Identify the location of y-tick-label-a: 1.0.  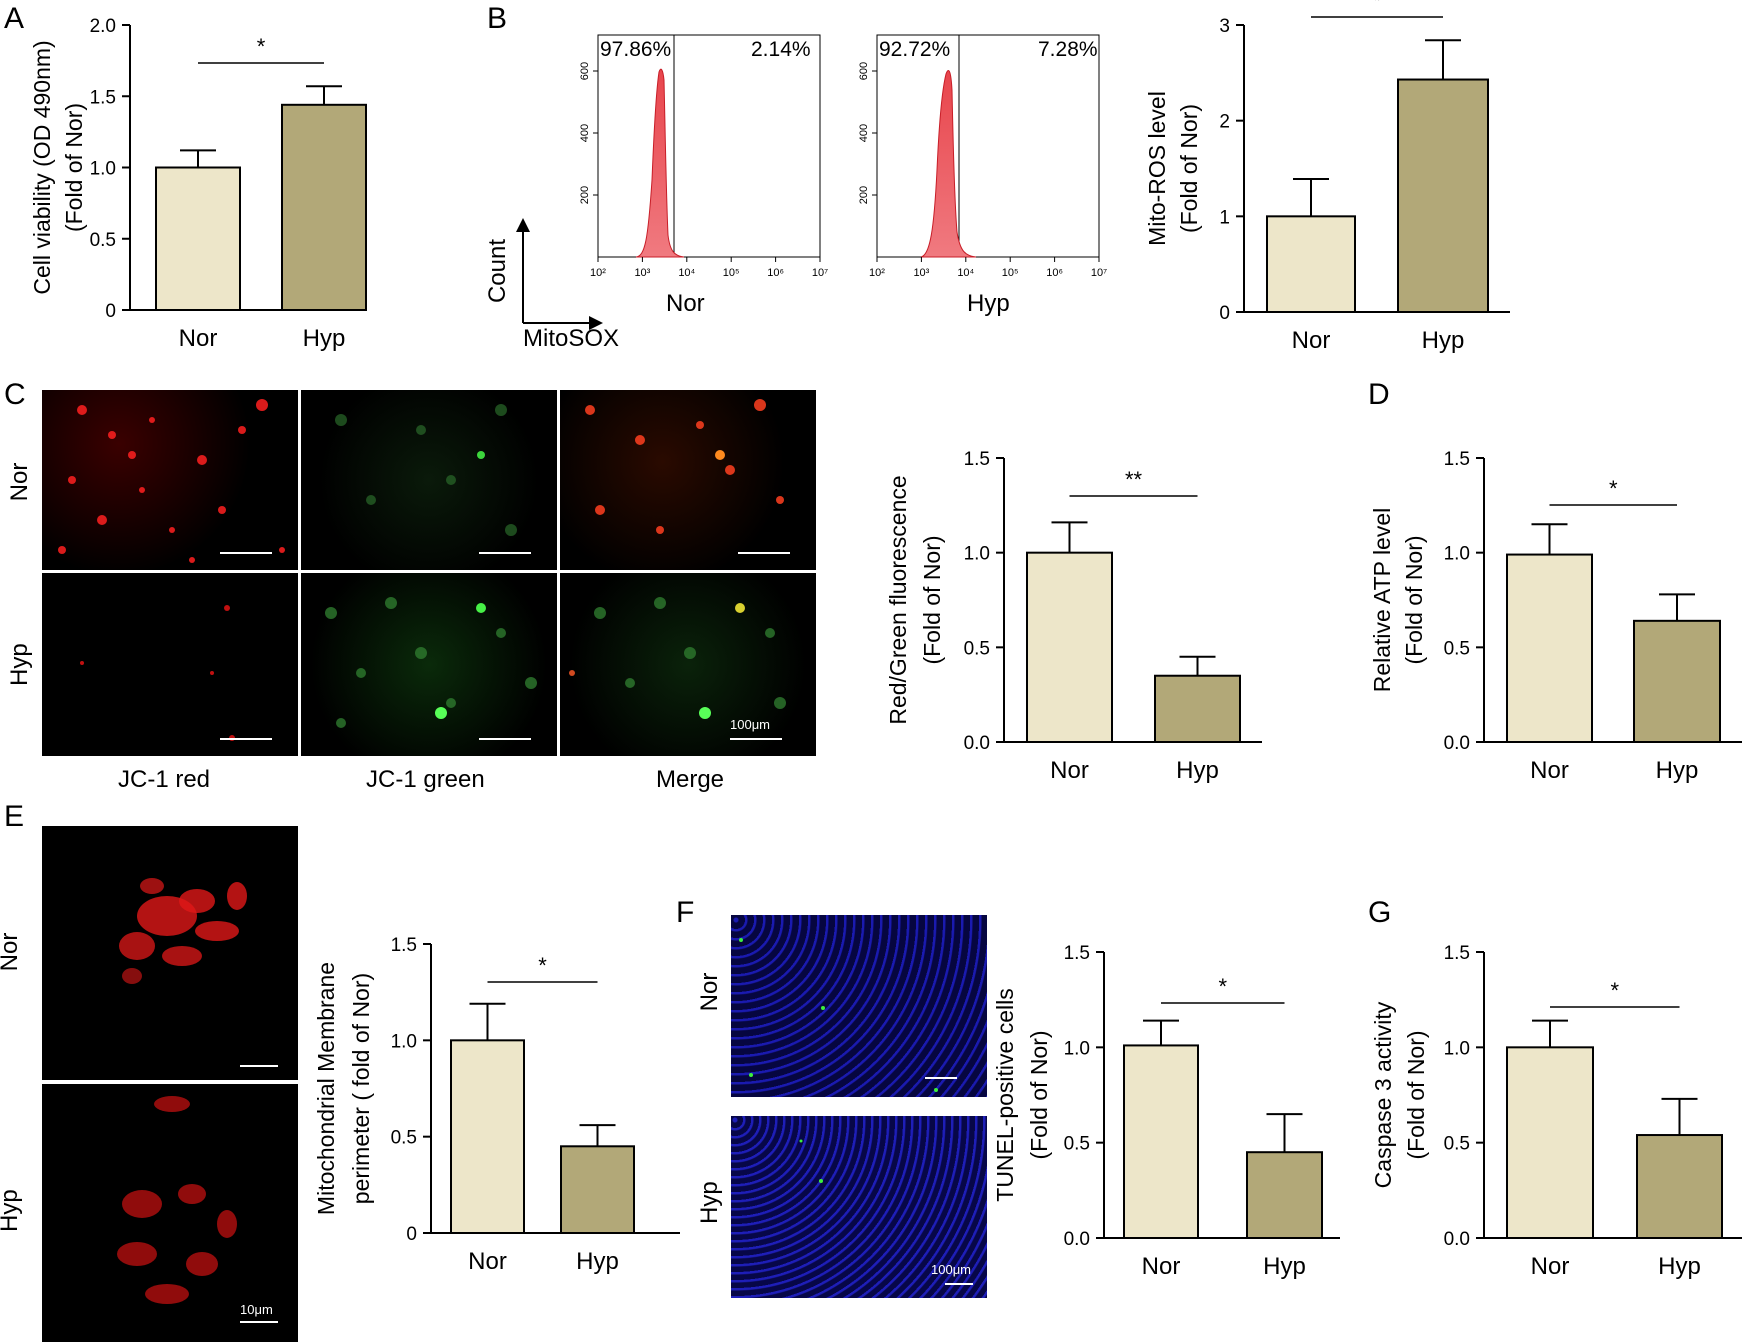
(103, 169).